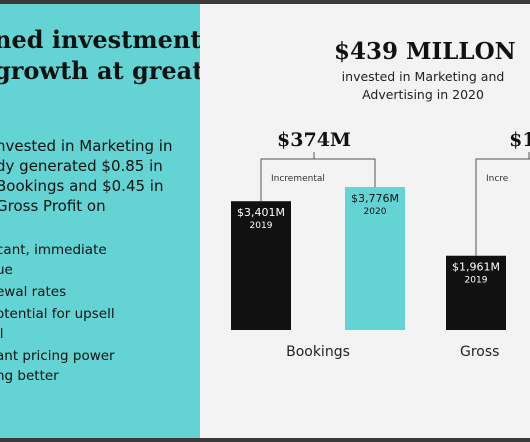 Image resolution: width=530 pixels, height=442 pixels. What do you see at coordinates (82, 186) in the screenshot?
I see `body-line: Bookings and $0.45 in` at bounding box center [82, 186].